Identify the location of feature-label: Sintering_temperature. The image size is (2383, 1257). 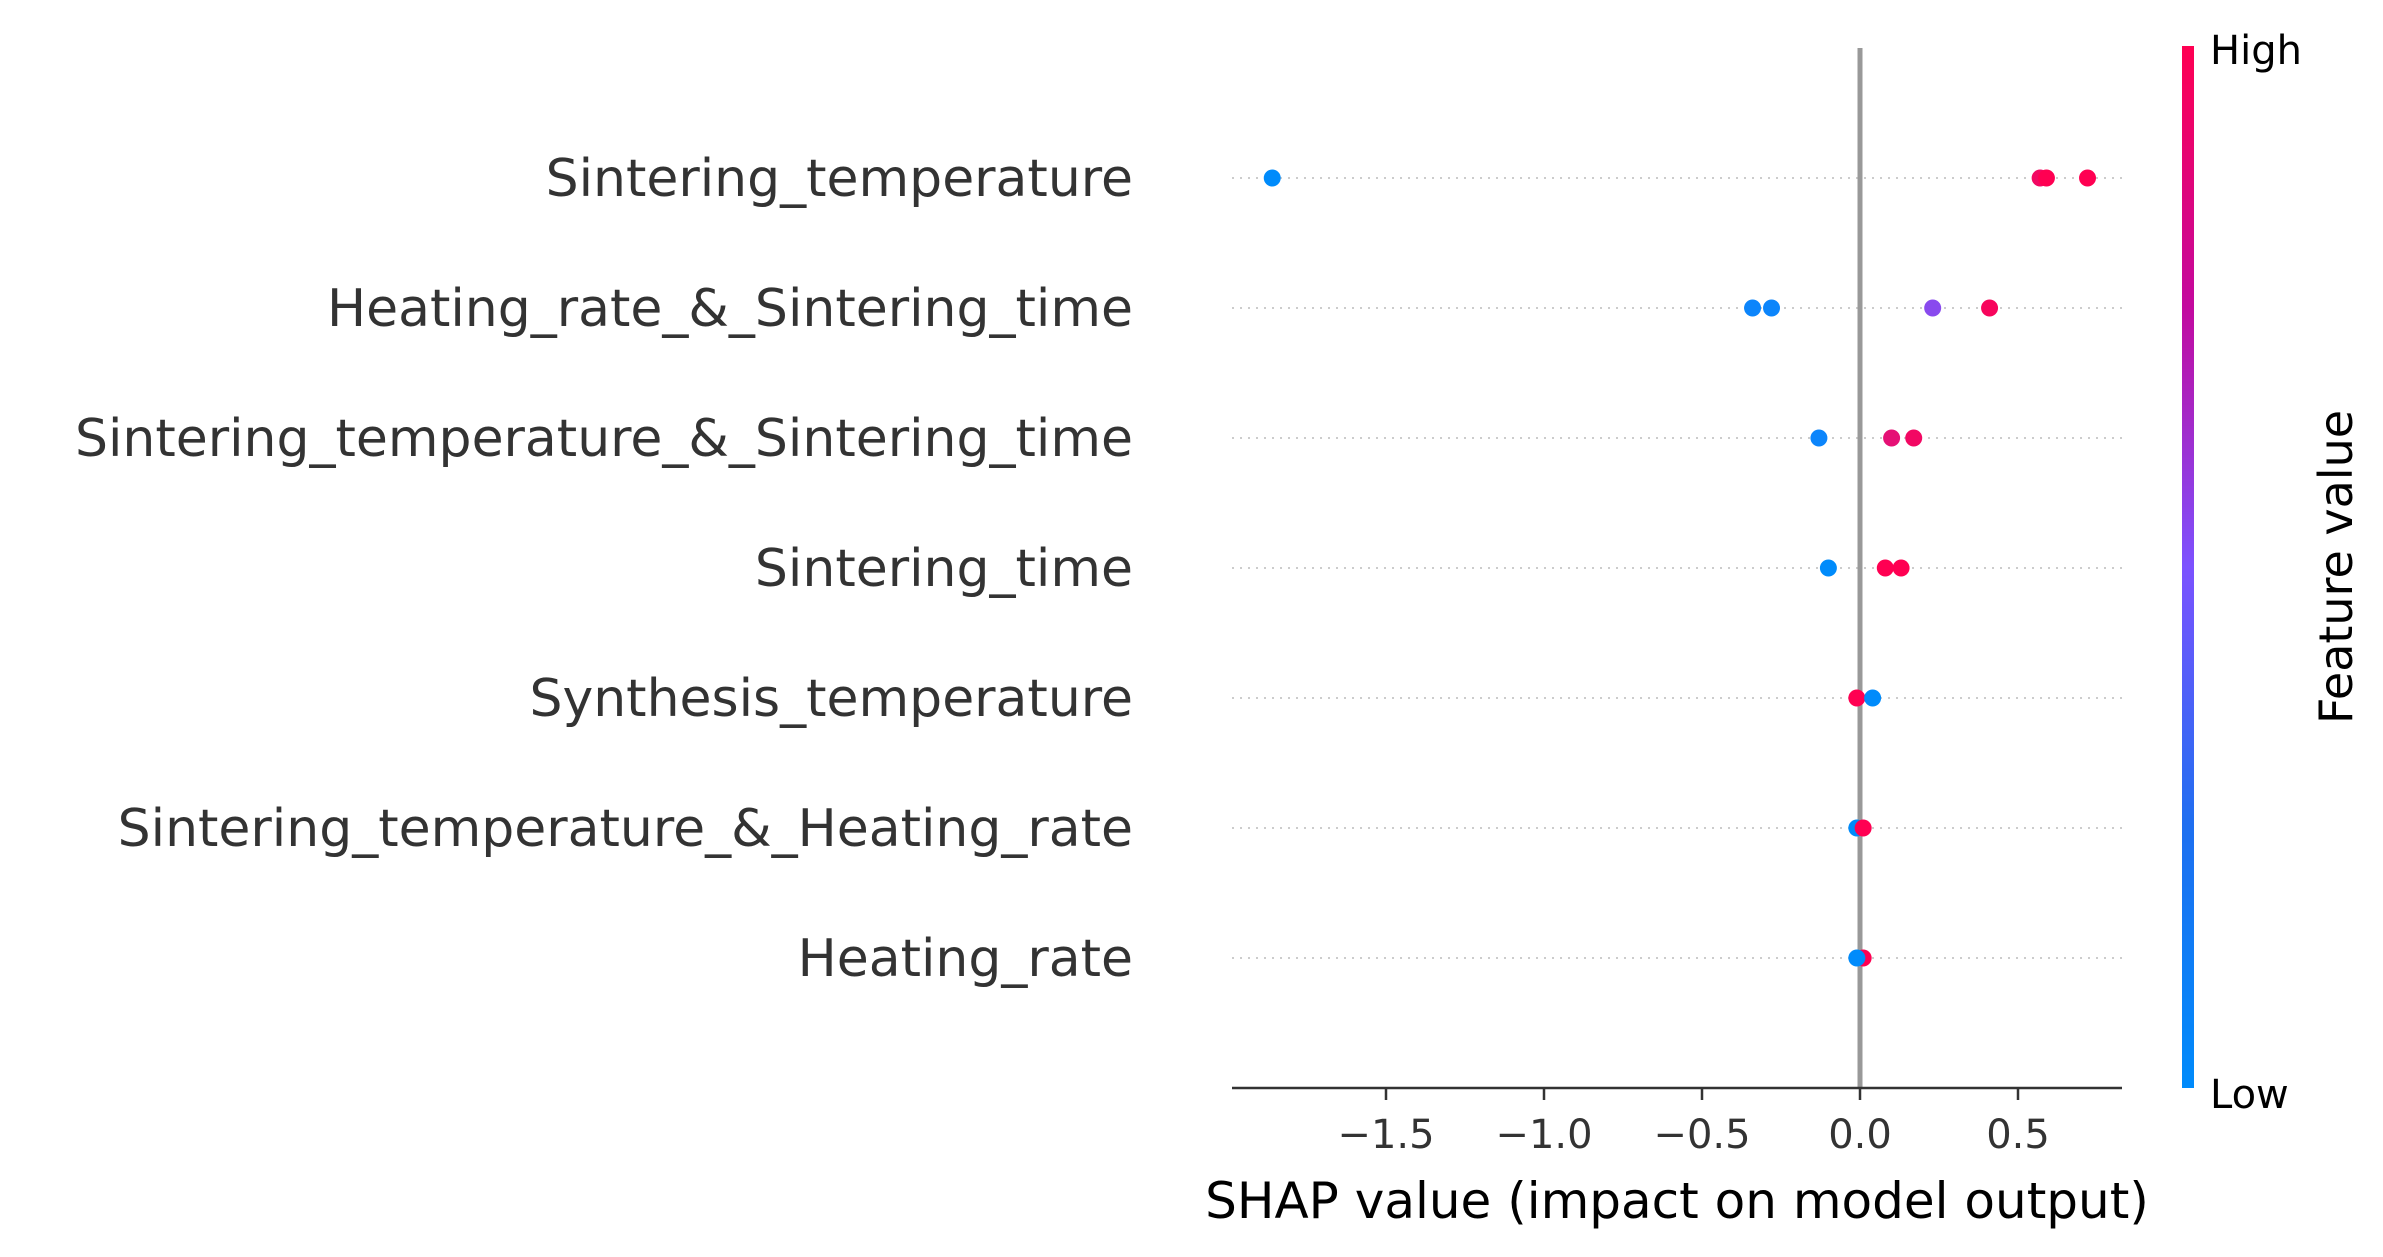
(839, 179).